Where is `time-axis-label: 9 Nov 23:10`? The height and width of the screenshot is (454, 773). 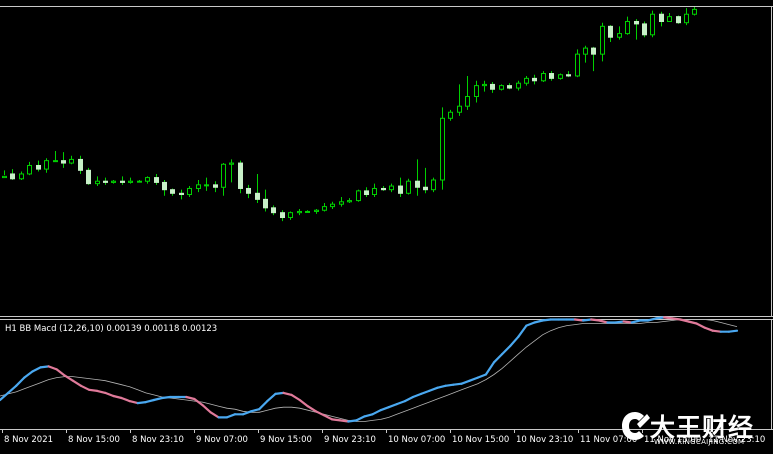
time-axis-label: 9 Nov 23:10 is located at coordinates (350, 440).